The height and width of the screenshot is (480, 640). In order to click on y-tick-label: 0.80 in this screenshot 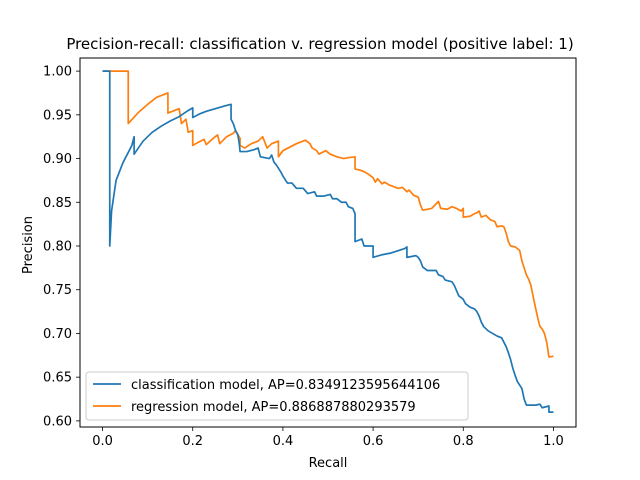, I will do `click(57, 246)`.